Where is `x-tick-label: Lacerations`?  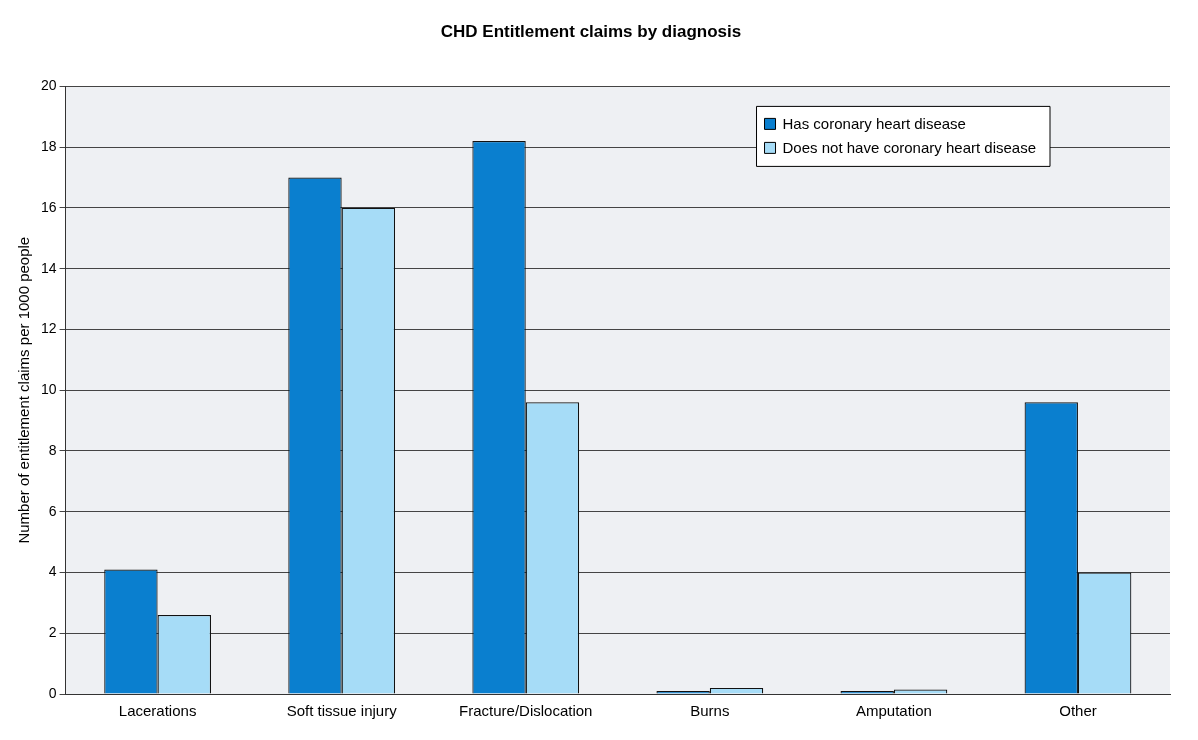
x-tick-label: Lacerations is located at coordinates (157, 711).